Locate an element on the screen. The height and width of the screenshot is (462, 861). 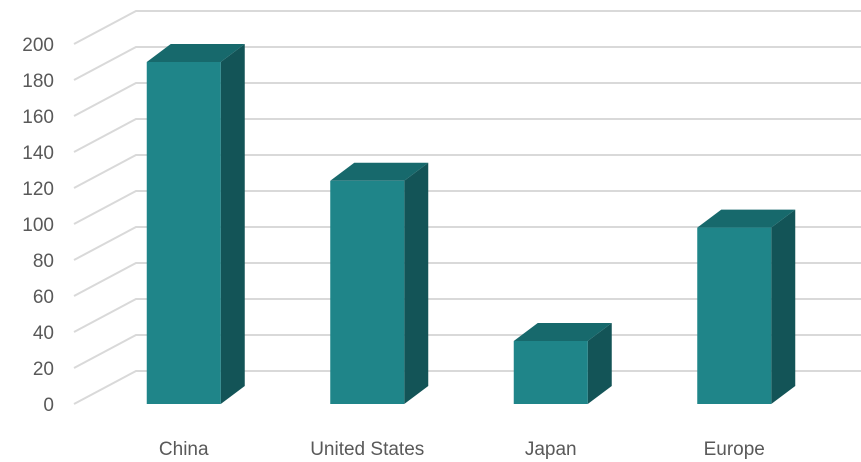
bar-europe is located at coordinates (746, 306).